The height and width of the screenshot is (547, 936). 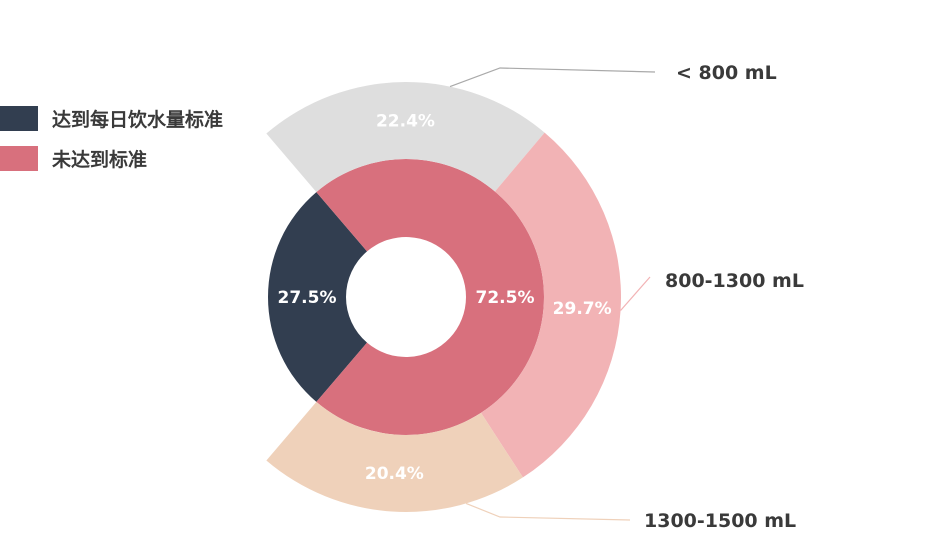 I want to click on outer-value-label-800-ml: 22.4%, so click(x=405, y=122).